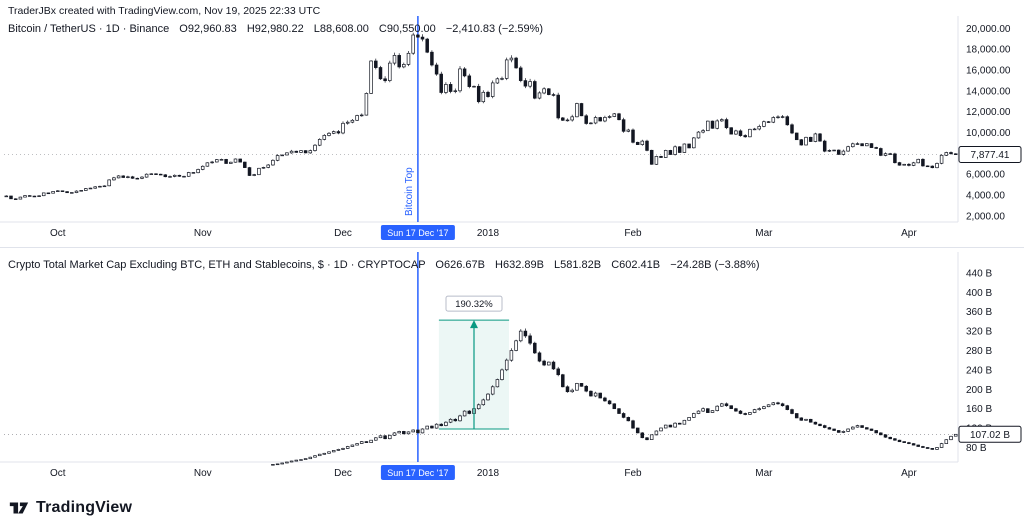 This screenshot has width=1024, height=530. I want to click on price-tick-label: 200 B, so click(979, 390).